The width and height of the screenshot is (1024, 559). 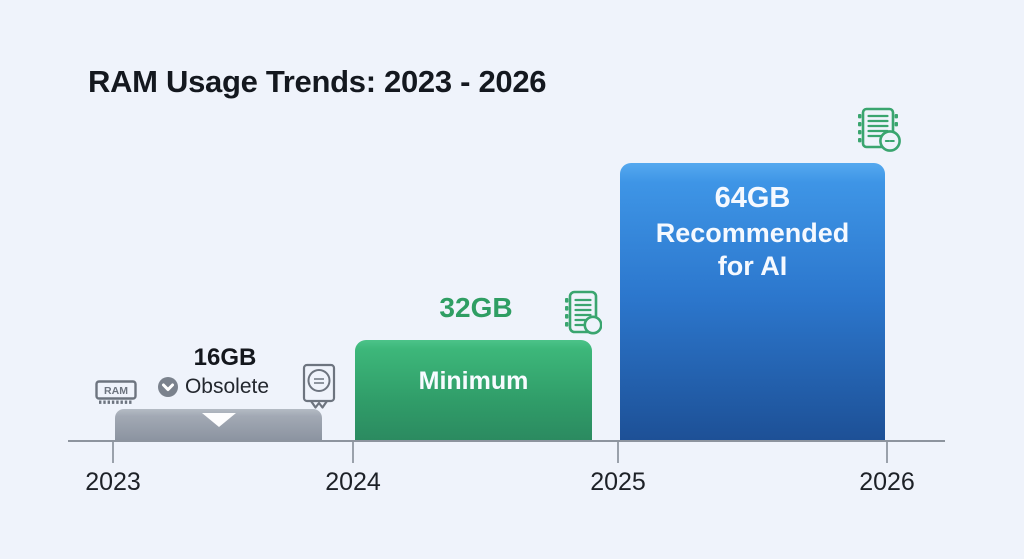 I want to click on chart-title: RAM Usage Trends: 2023 - 2026, so click(x=317, y=81).